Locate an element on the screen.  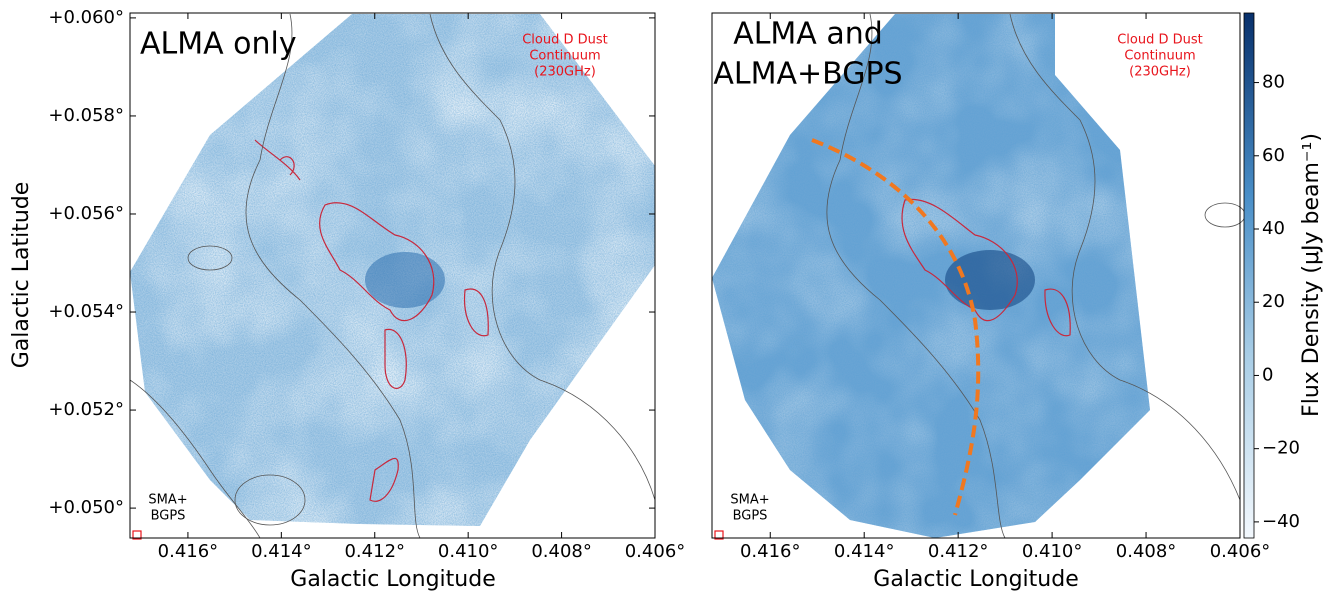
colorbar-tick-label: 20 is located at coordinates (1273, 301).